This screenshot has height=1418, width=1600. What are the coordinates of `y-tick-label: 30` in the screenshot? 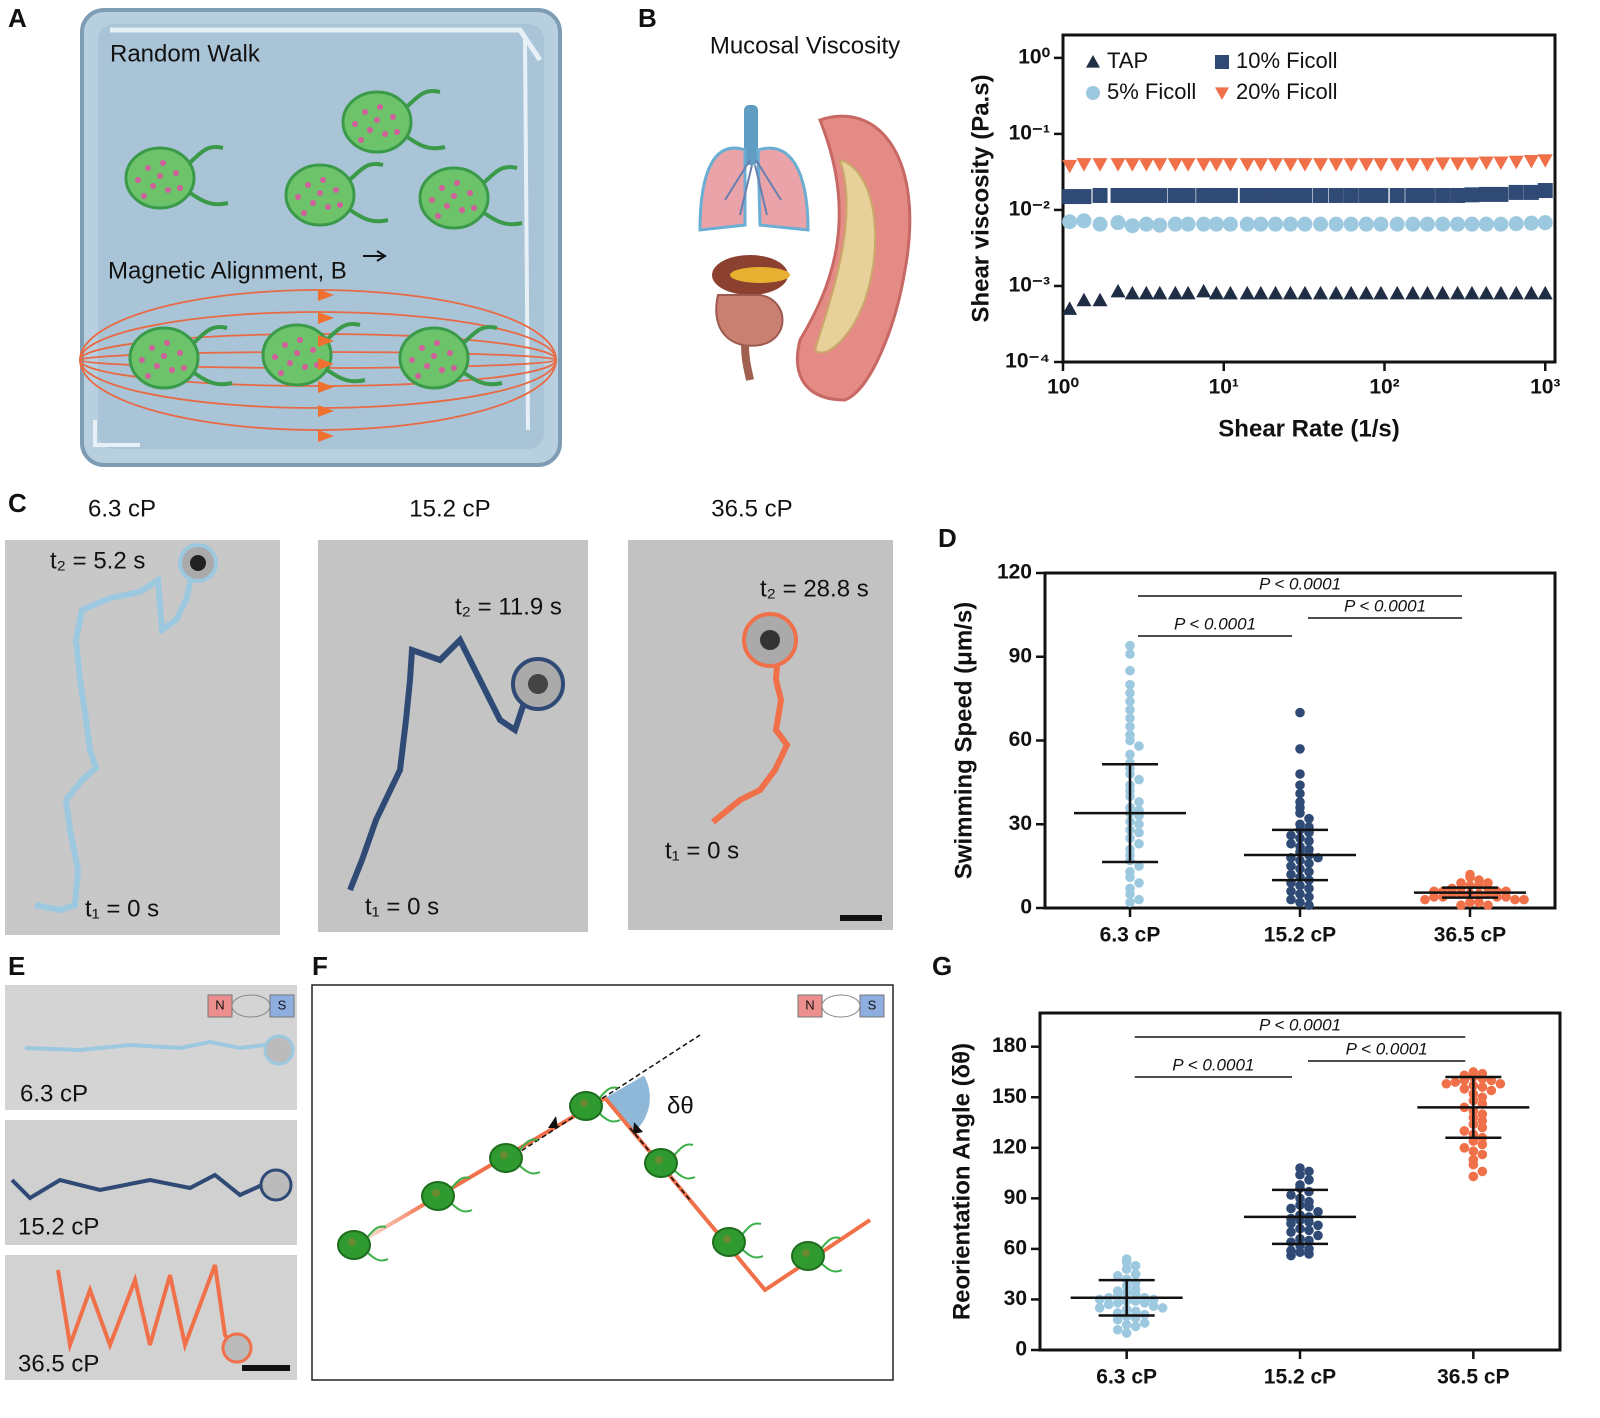 It's located at (1020, 823).